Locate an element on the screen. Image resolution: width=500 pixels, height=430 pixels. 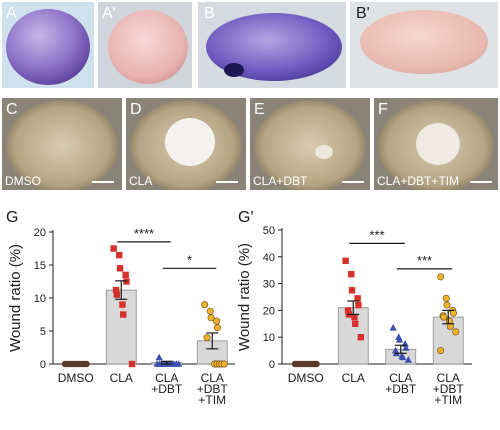
chart-panel-label: G' is located at coordinates (246, 217).